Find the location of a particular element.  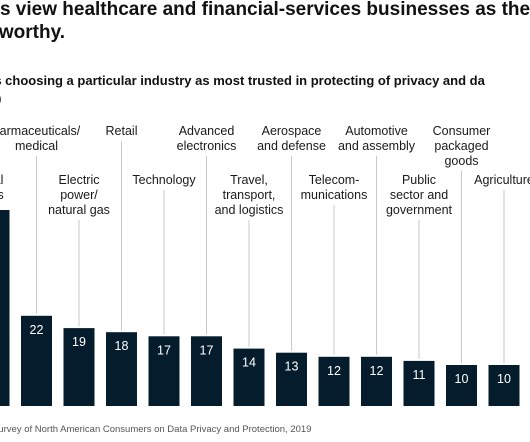

category-label: goods is located at coordinates (461, 161).